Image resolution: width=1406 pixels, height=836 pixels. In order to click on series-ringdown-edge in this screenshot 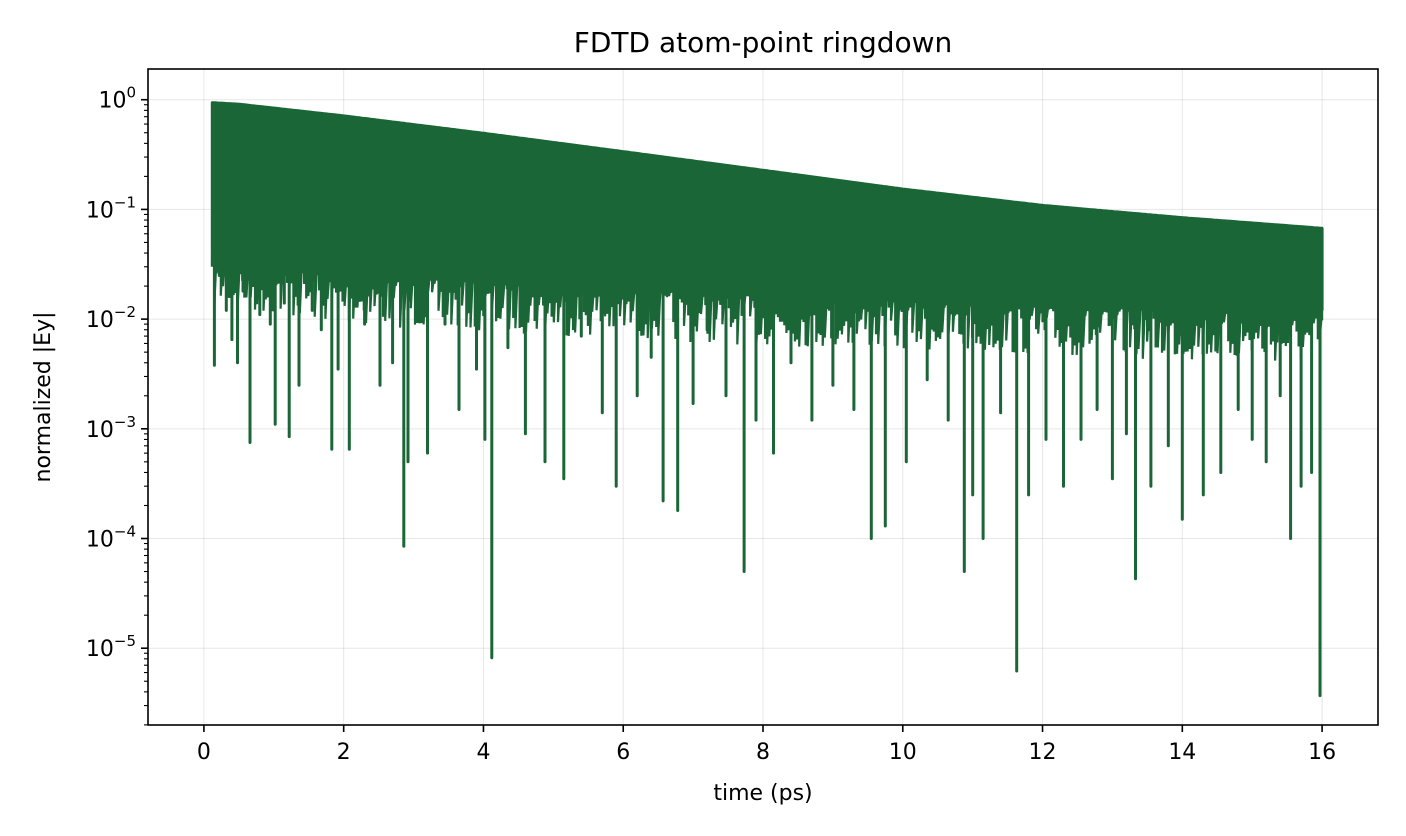, I will do `click(767, 306)`.